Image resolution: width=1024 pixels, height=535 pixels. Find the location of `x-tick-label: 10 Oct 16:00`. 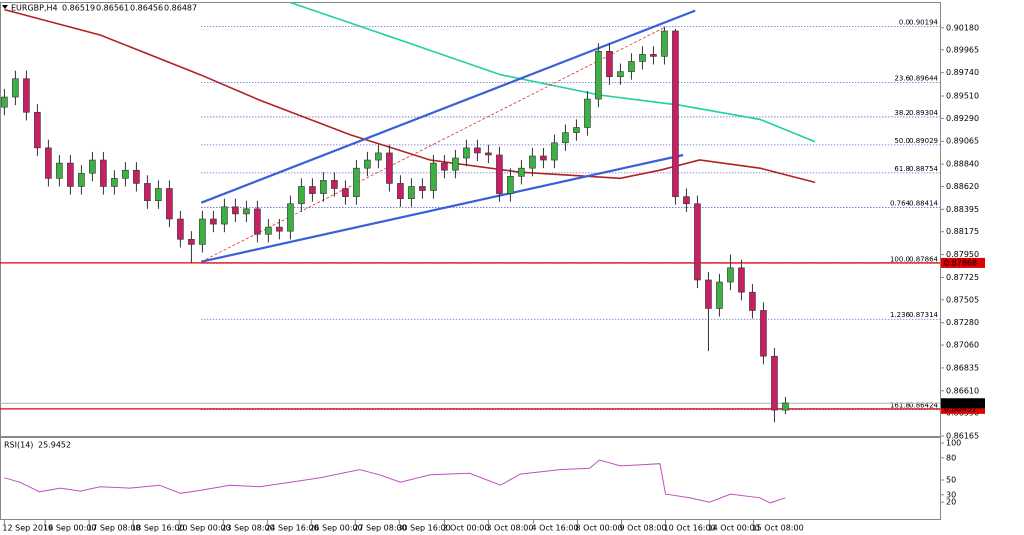

x-tick-label: 10 Oct 16:00 is located at coordinates (690, 528).